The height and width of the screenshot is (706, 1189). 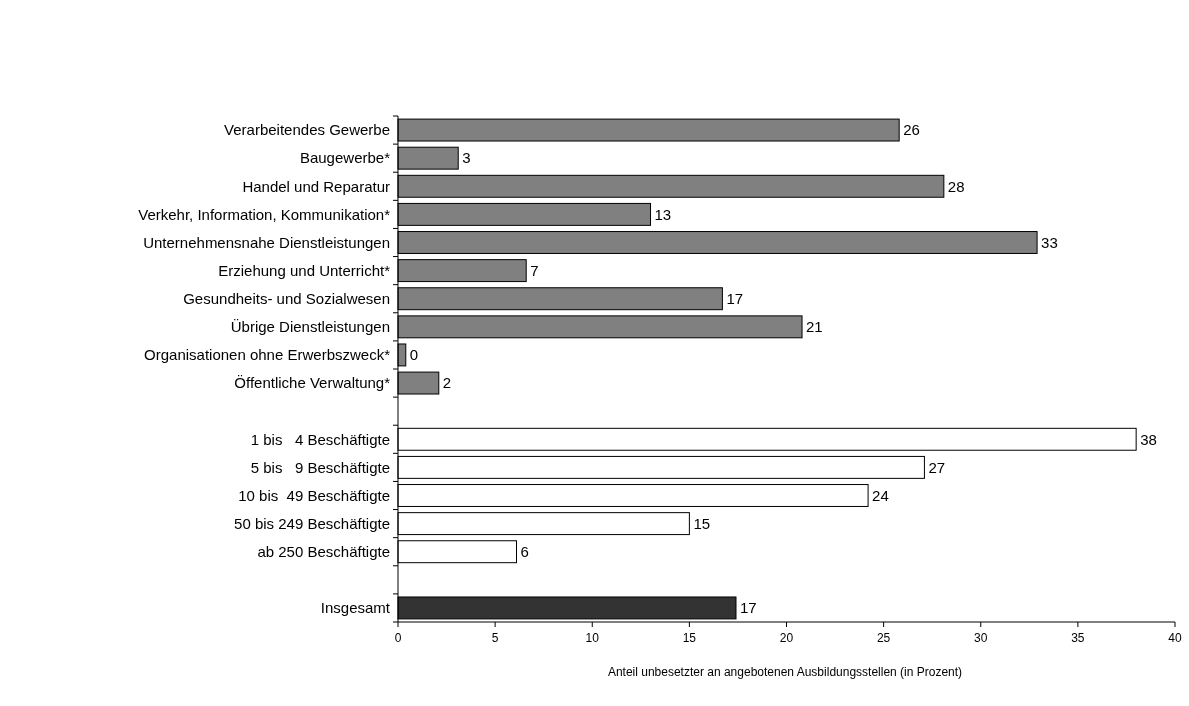 What do you see at coordinates (937, 467) in the screenshot?
I see `data-label: 27` at bounding box center [937, 467].